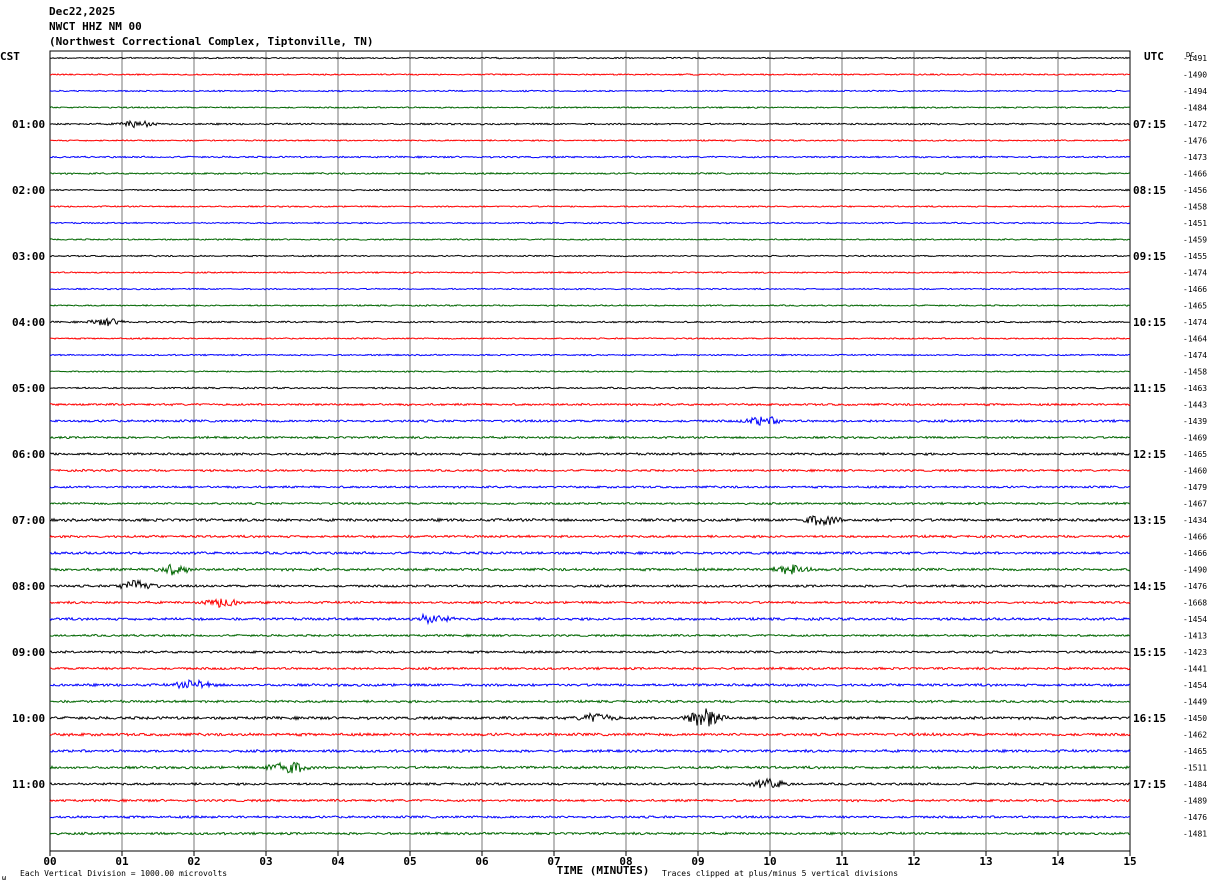 This screenshot has width=1210, height=886. What do you see at coordinates (1149, 190) in the screenshot?
I see `utc-hour-label: 08:15` at bounding box center [1149, 190].